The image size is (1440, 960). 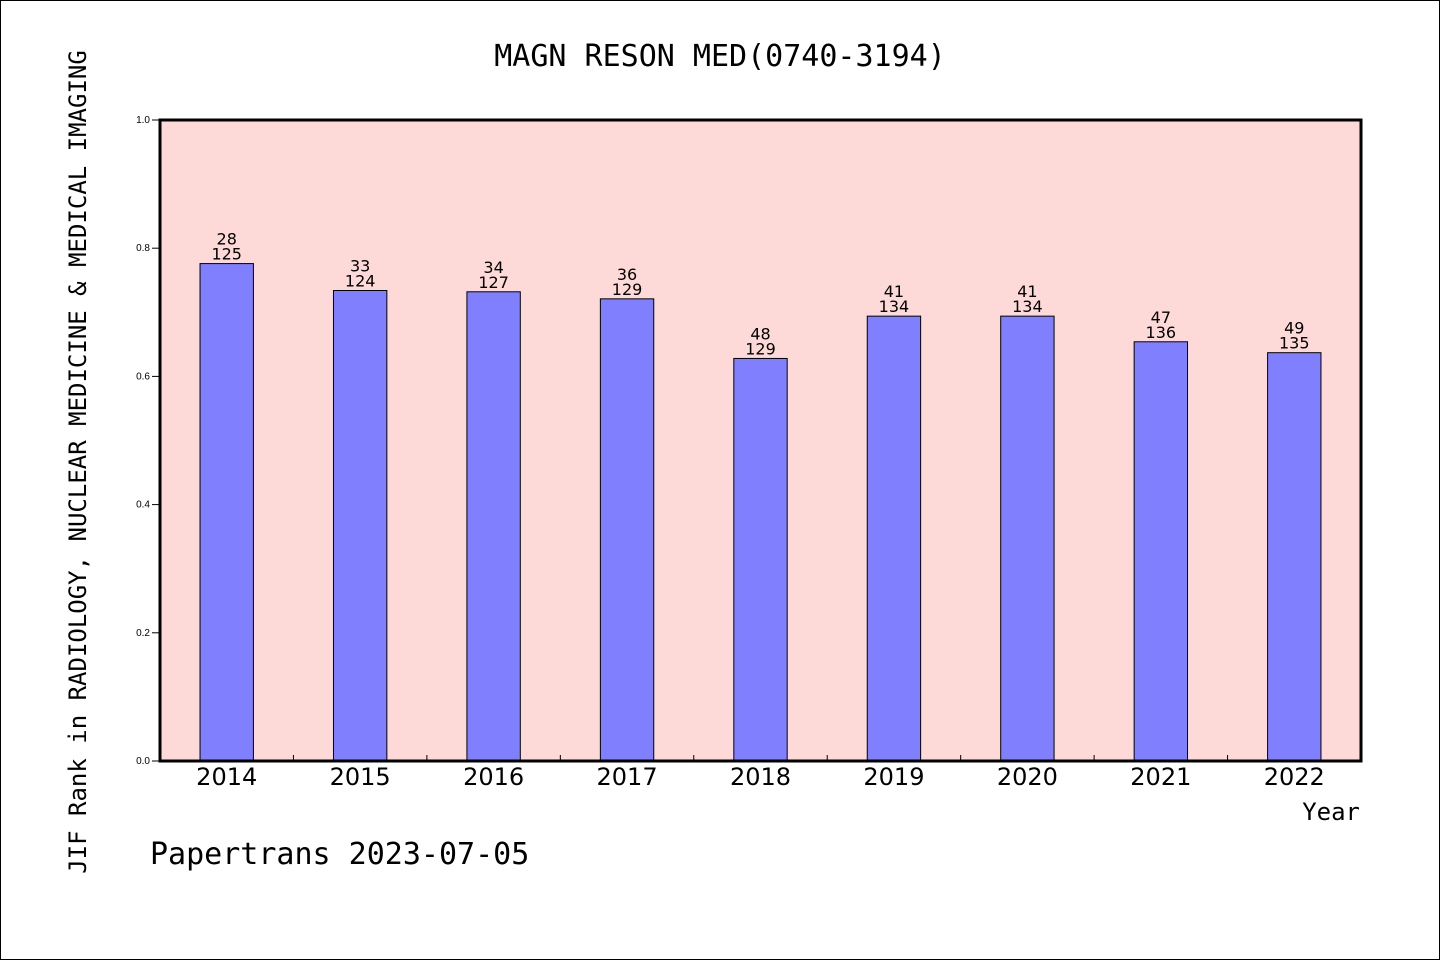 What do you see at coordinates (1331, 812) in the screenshot?
I see `x-axis-label: Year` at bounding box center [1331, 812].